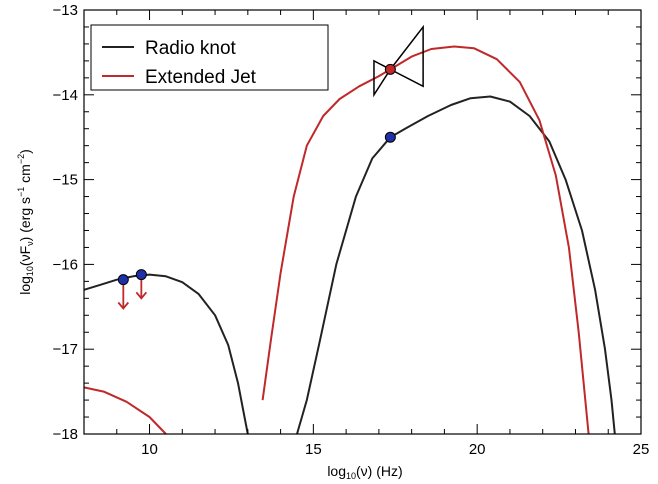 The height and width of the screenshot is (484, 658). Describe the element at coordinates (364, 472) in the screenshot. I see `x-axis-label: log10(ν) (Hz)` at that location.